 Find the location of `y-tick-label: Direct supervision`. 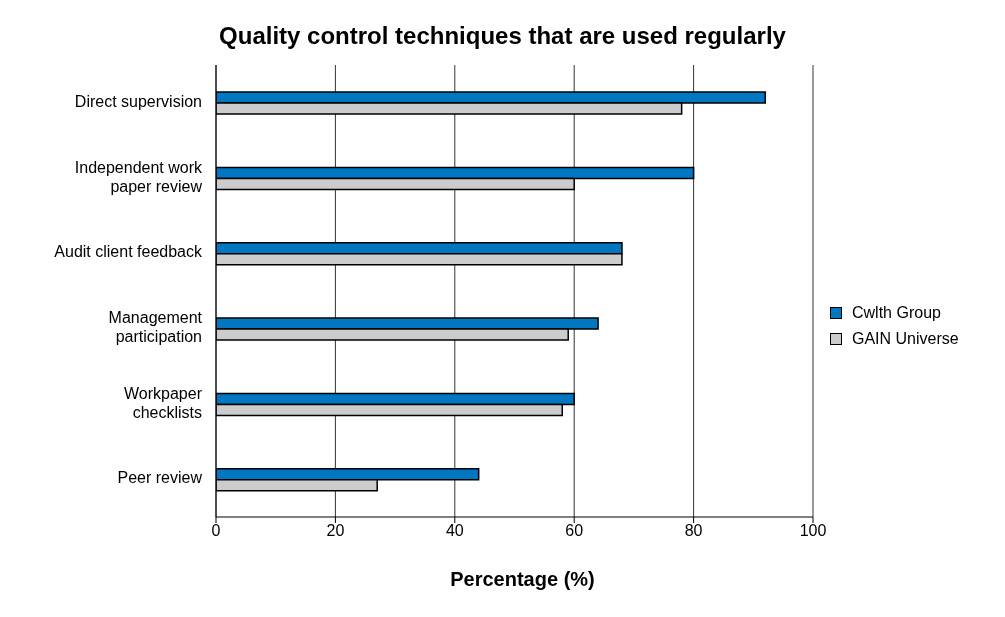

y-tick-label: Direct supervision is located at coordinates (138, 101).